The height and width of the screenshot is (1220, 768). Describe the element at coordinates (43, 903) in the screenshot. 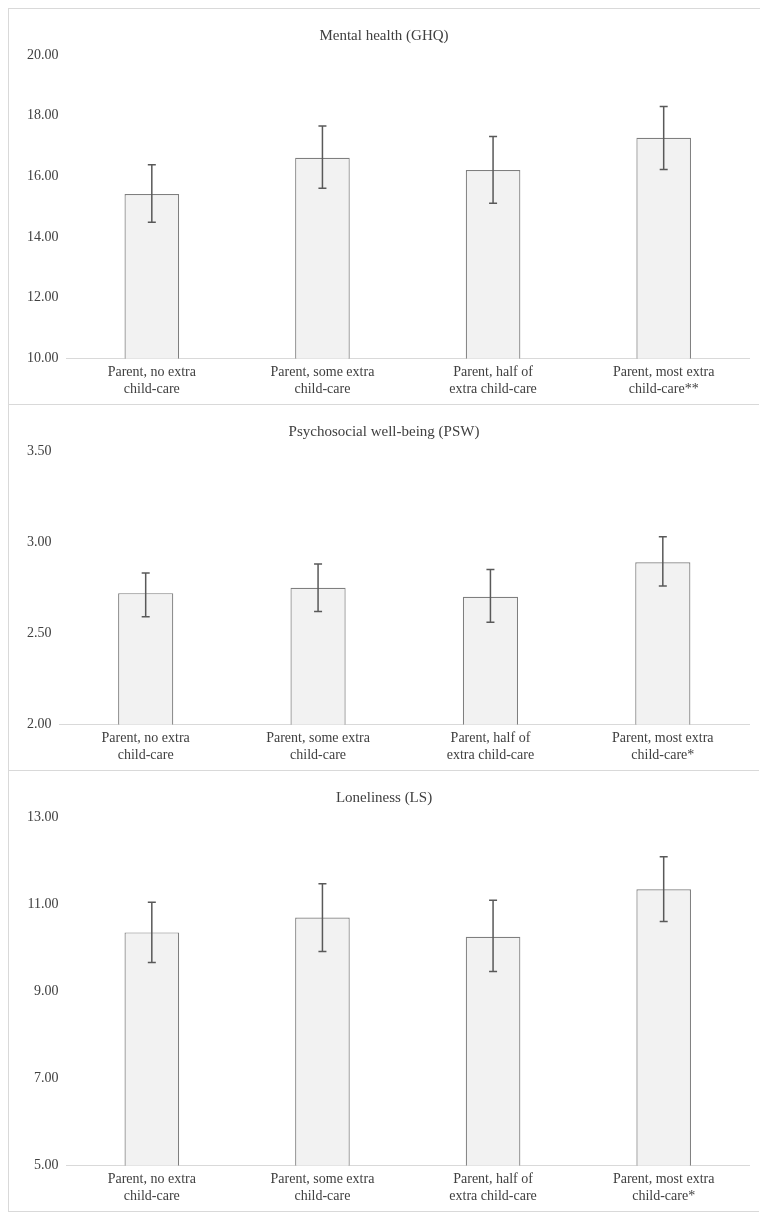

I see `y-tick-label: 11.00` at that location.